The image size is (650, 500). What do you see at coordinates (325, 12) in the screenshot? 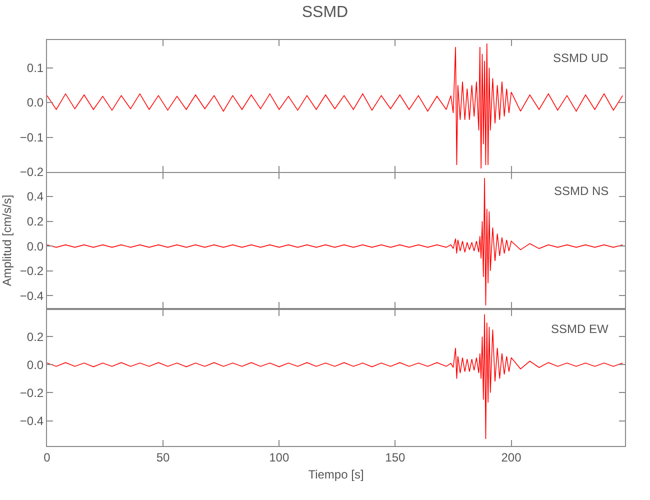
I see `chart-title: SSMD` at bounding box center [325, 12].